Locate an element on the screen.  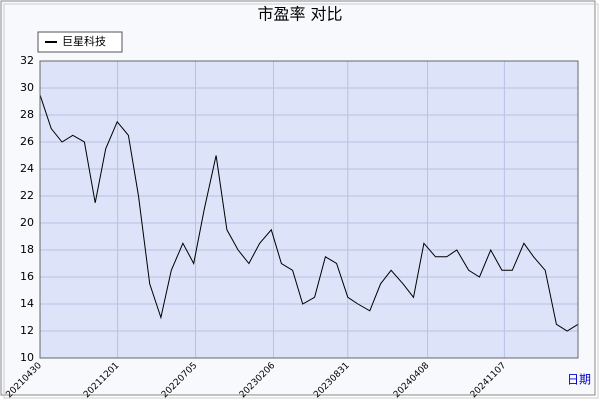
legend: 巨星科技 is located at coordinates (80, 42).